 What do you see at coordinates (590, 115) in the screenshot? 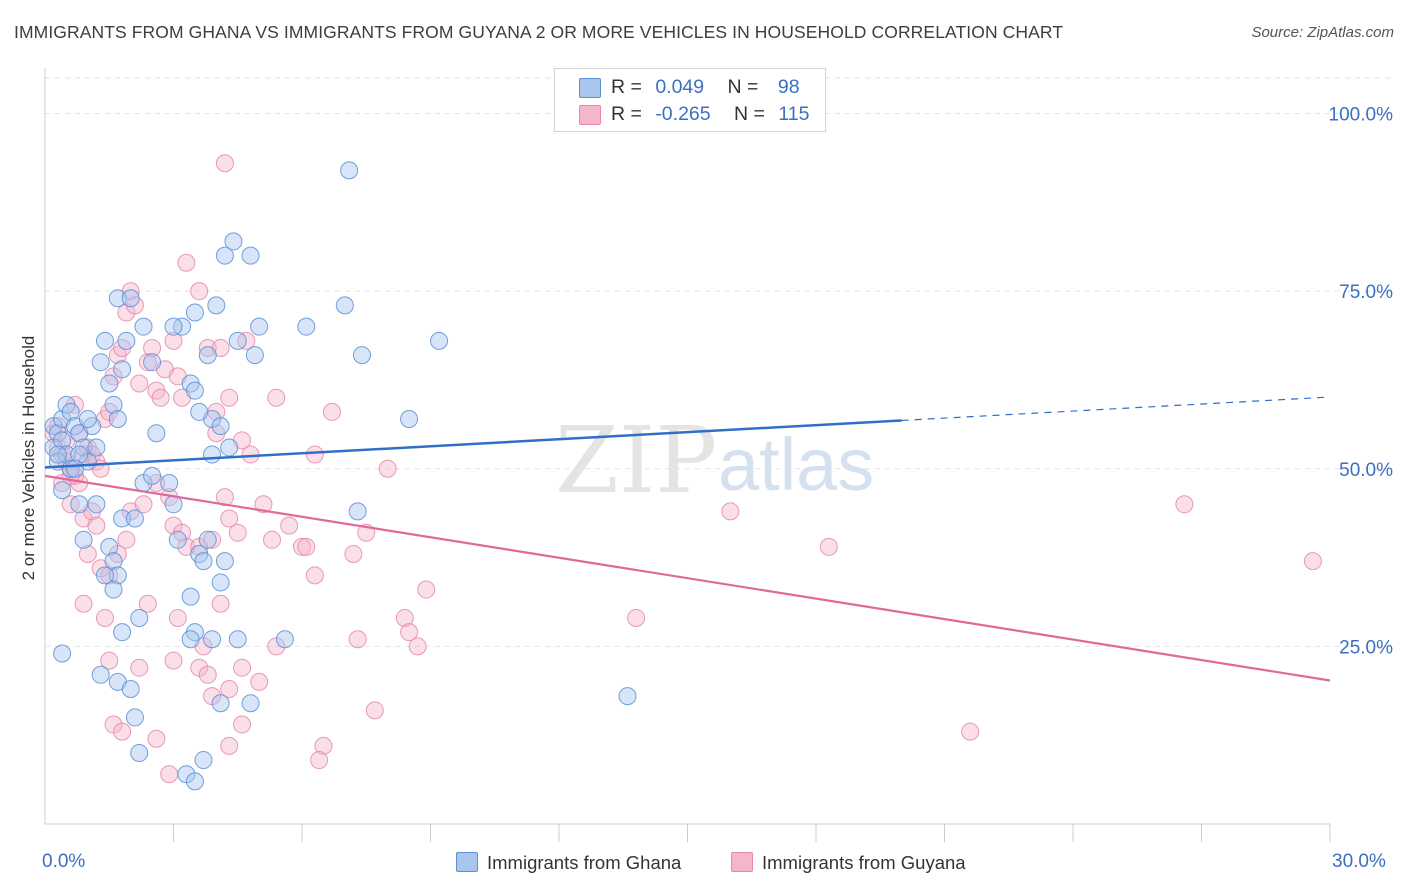
I see `legend-swatch-guyana` at bounding box center [590, 115].